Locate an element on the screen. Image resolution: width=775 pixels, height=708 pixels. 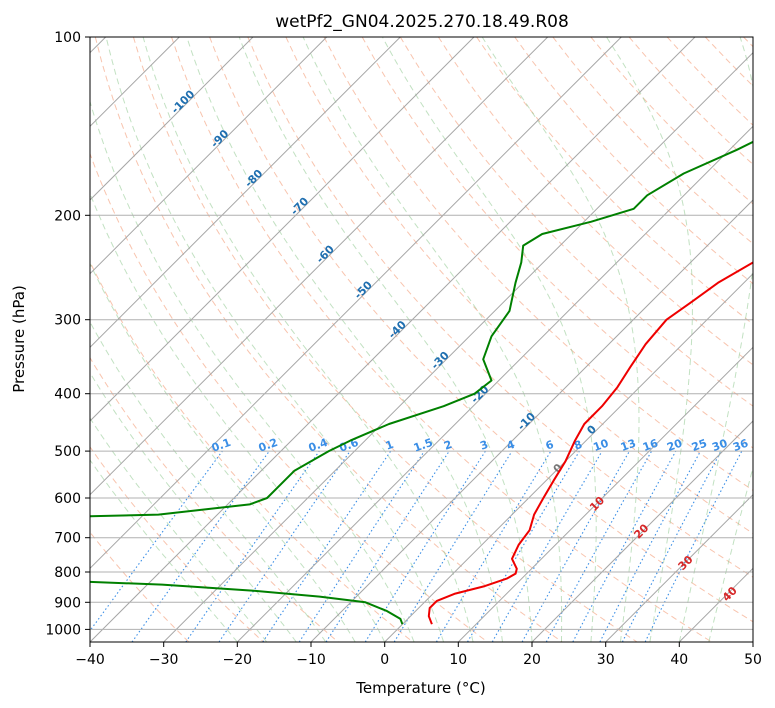
moist-adiabat-label: 20 is located at coordinates (641, 531).